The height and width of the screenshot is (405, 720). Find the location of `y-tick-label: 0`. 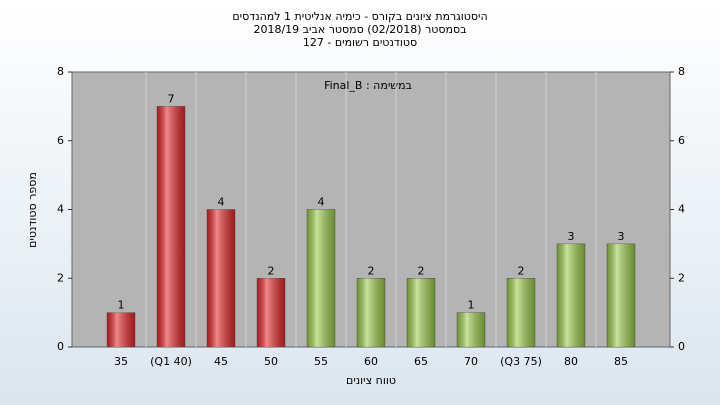

y-tick-label: 0 is located at coordinates (60, 346).